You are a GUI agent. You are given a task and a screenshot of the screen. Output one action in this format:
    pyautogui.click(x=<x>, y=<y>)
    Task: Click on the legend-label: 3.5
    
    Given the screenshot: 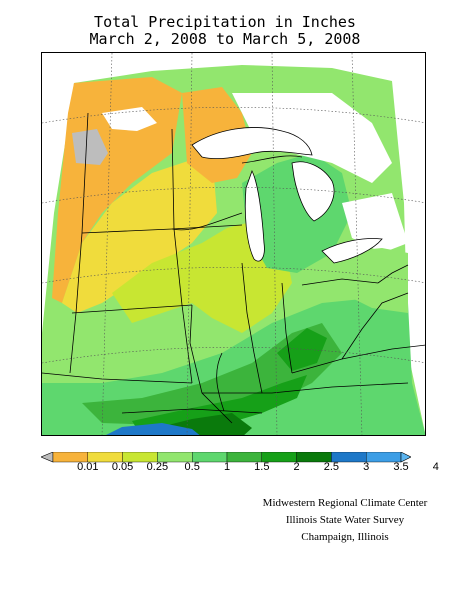 What is the action you would take?
    pyautogui.click(x=401, y=467)
    